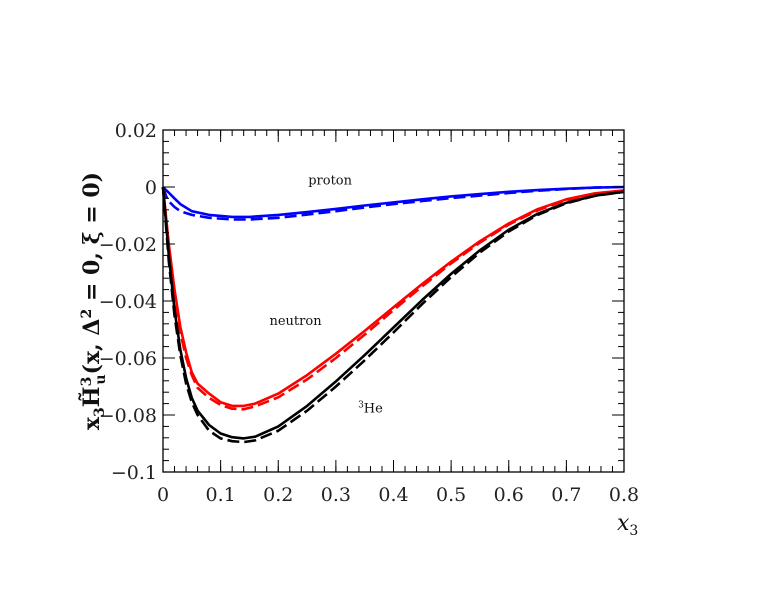 Image resolution: width=767 pixels, height=609 pixels. I want to click on y-tick-label: −0.08, so click(128, 416).